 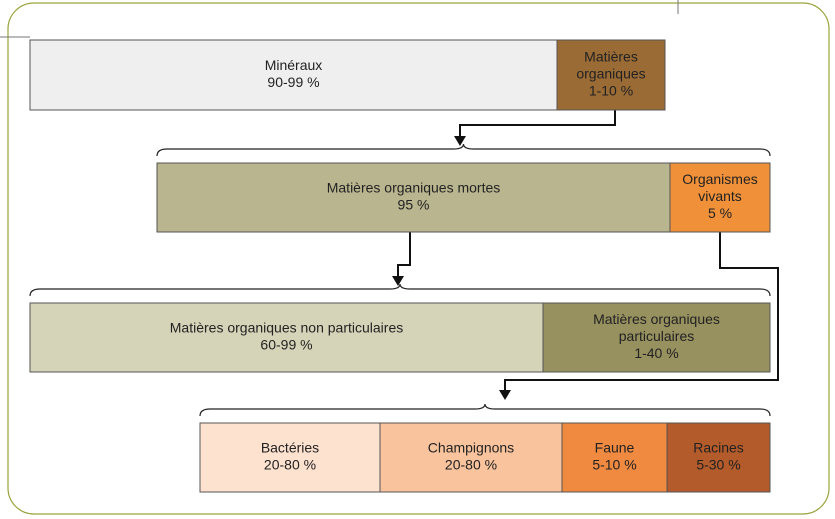 I want to click on box-label: Champignons, so click(x=471, y=448).